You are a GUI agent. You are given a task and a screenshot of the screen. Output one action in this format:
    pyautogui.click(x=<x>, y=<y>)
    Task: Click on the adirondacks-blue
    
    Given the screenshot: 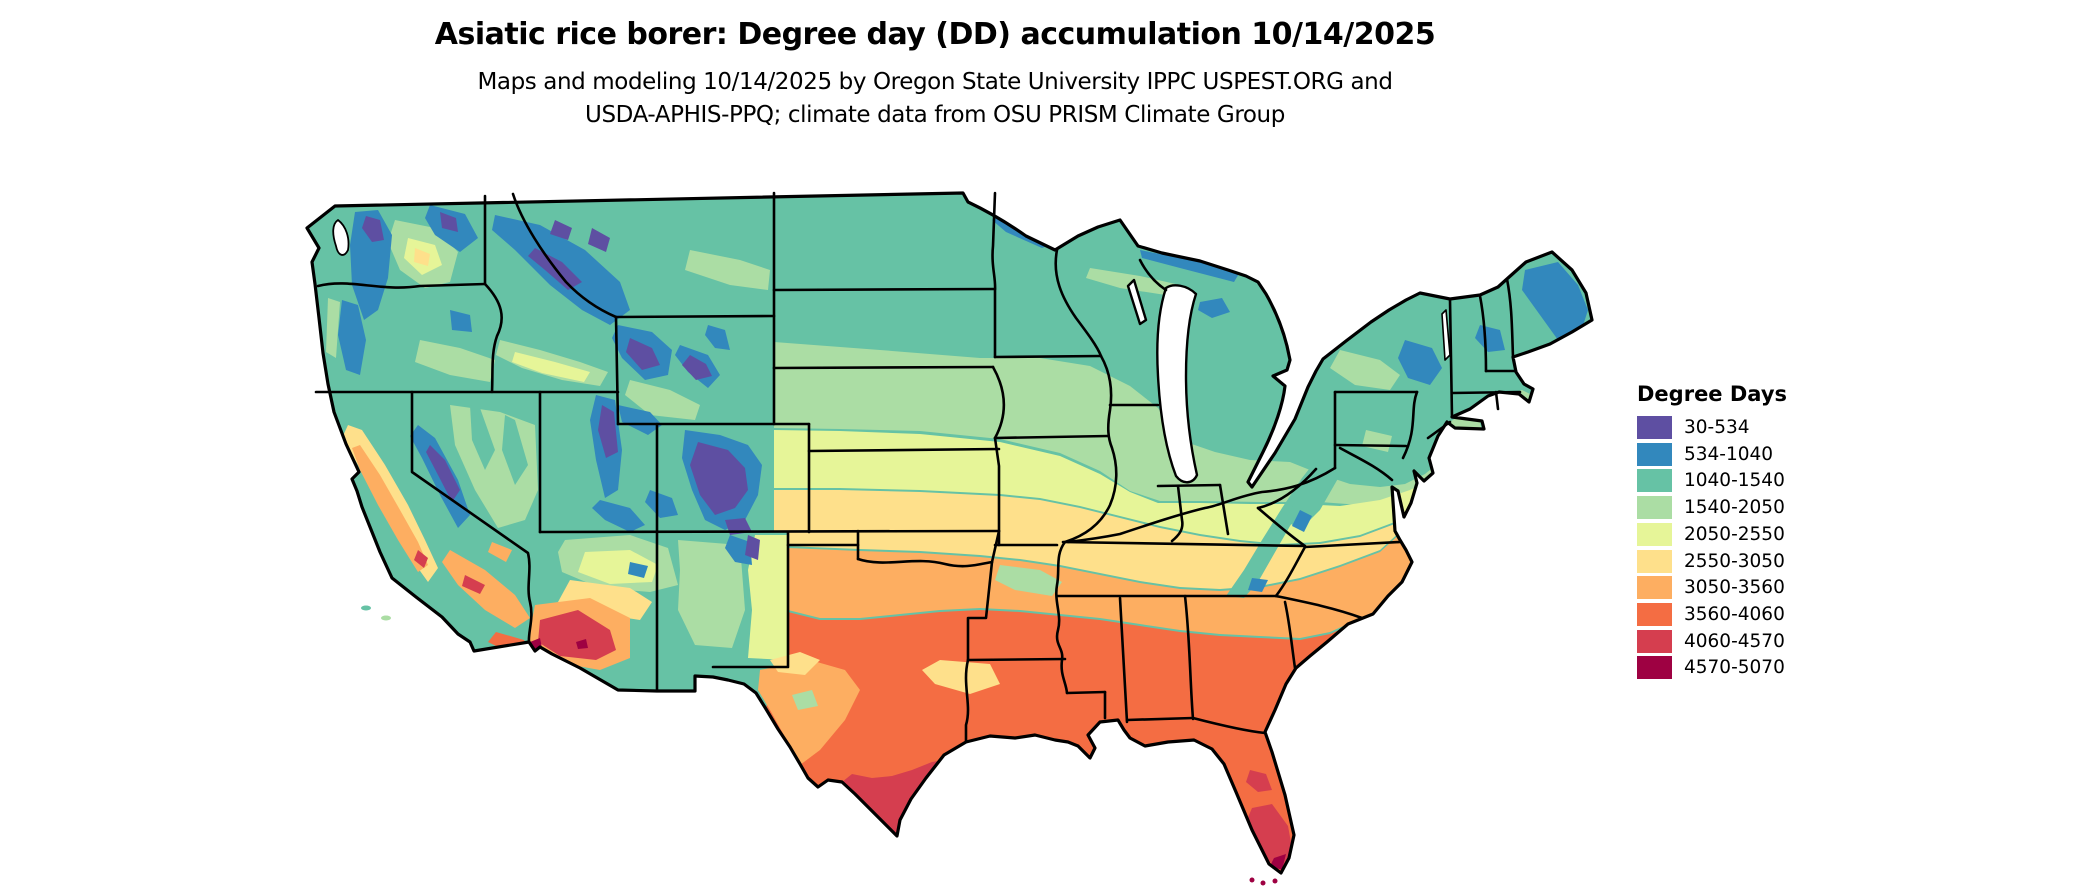 What is the action you would take?
    pyautogui.click(x=1420, y=362)
    